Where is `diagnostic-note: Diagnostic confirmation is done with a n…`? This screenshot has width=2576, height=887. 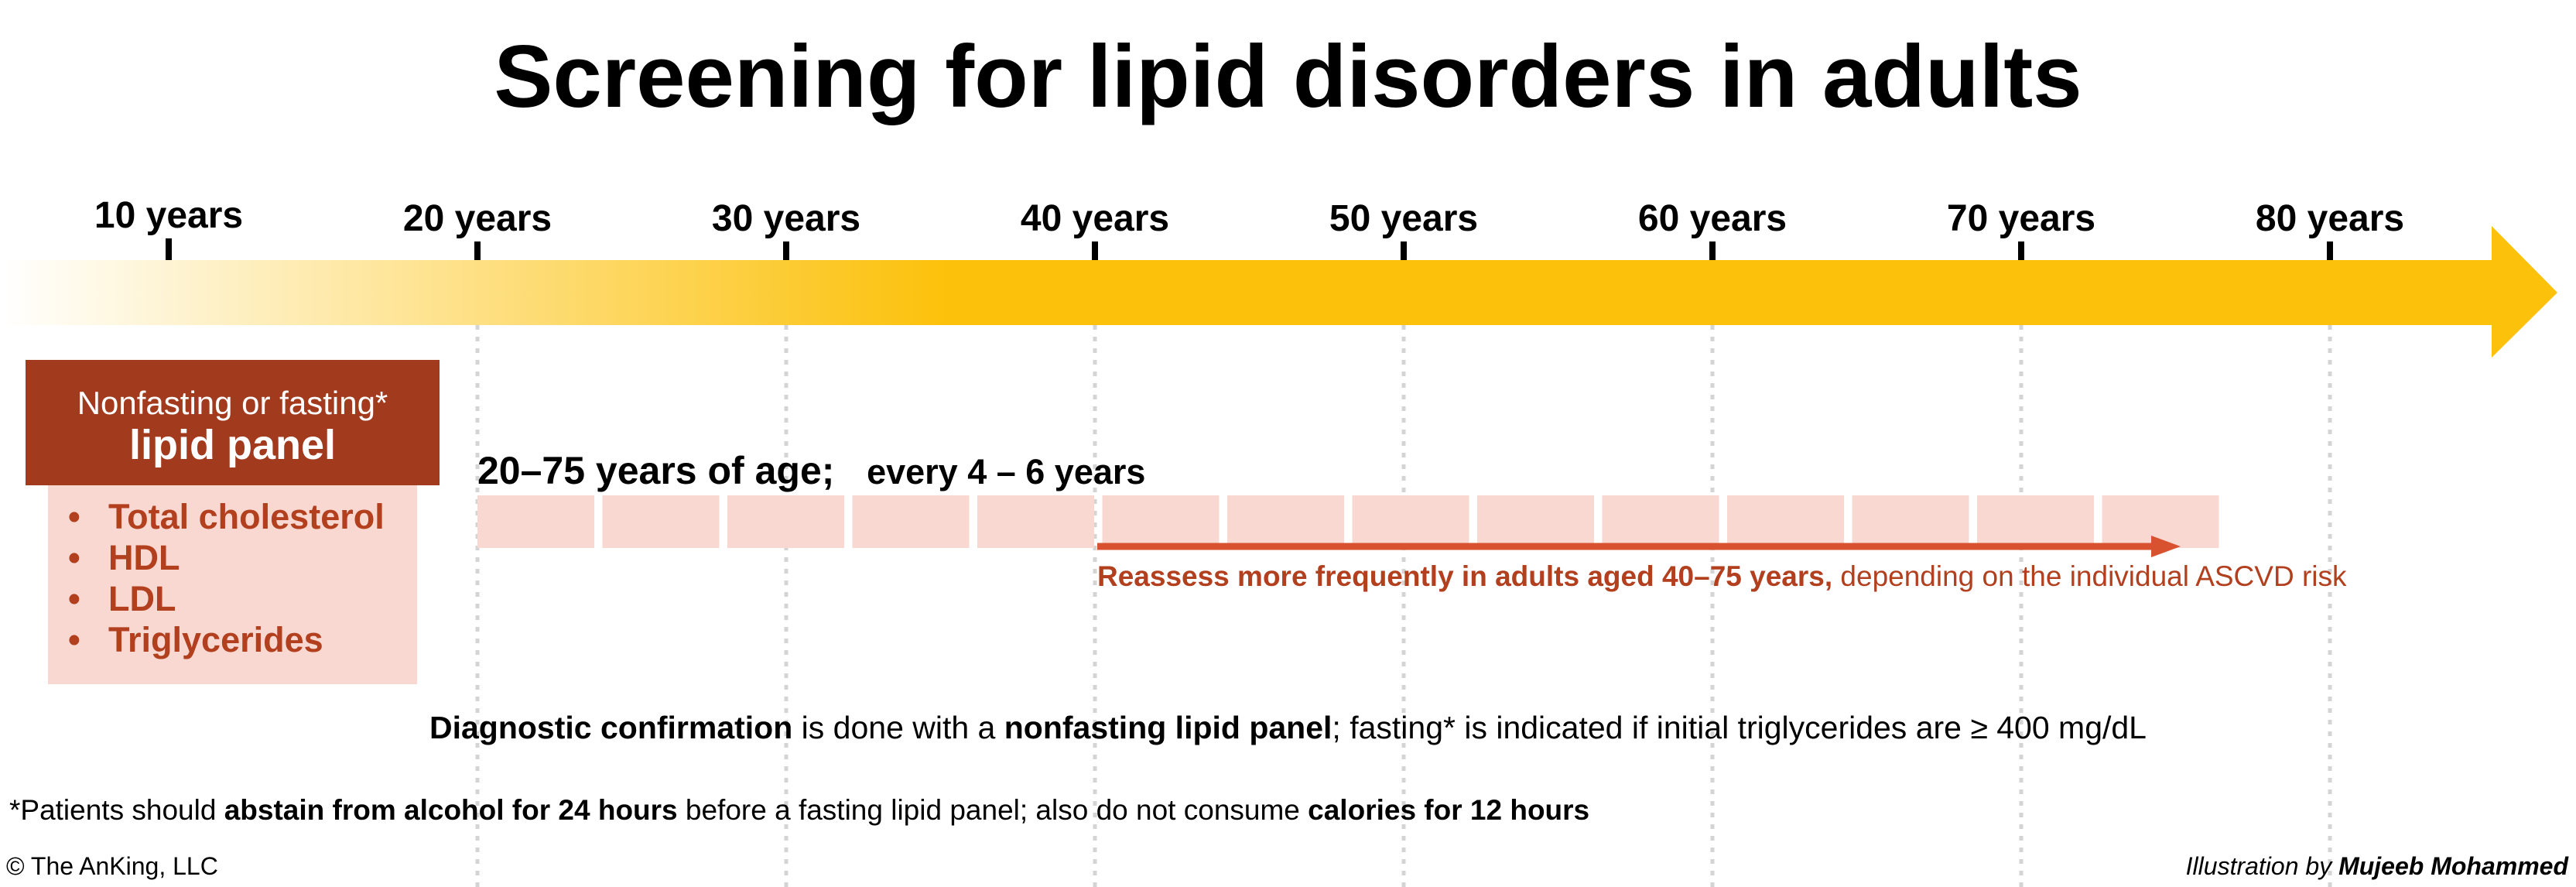
diagnostic-note: Diagnostic confirmation is done with a n… is located at coordinates (1288, 727).